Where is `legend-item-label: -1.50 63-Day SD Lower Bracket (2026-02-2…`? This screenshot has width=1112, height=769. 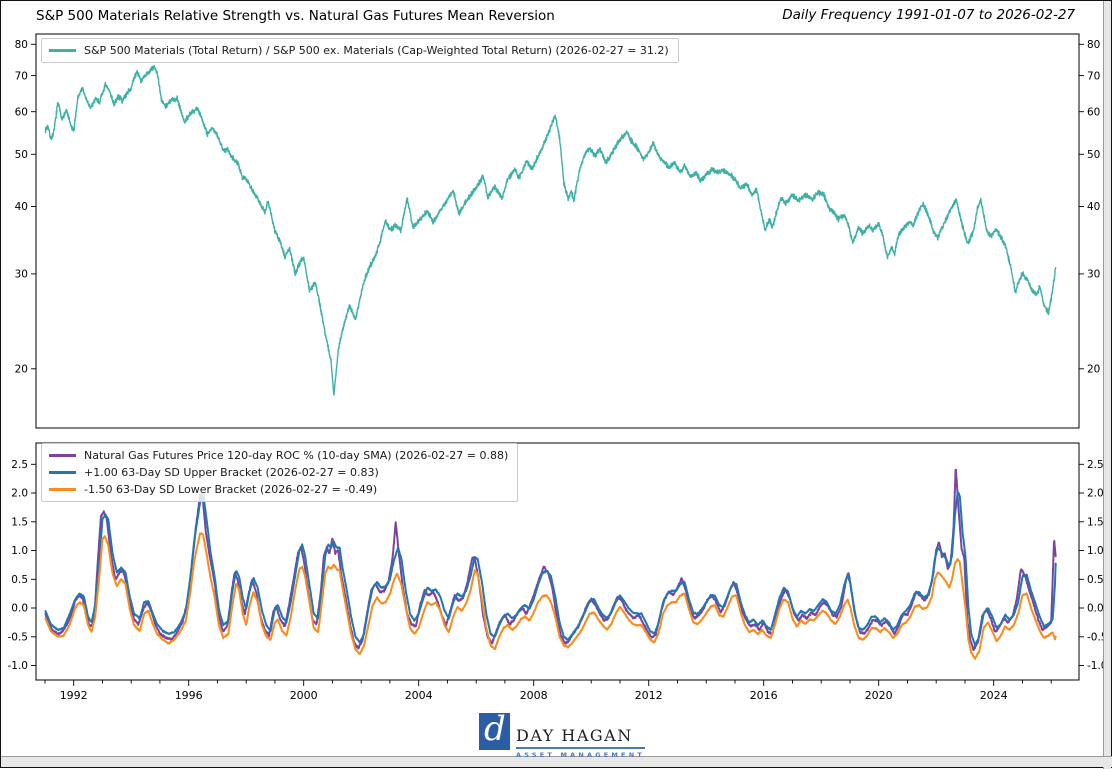 legend-item-label: -1.50 63-Day SD Lower Bracket (2026-02-2… is located at coordinates (231, 490).